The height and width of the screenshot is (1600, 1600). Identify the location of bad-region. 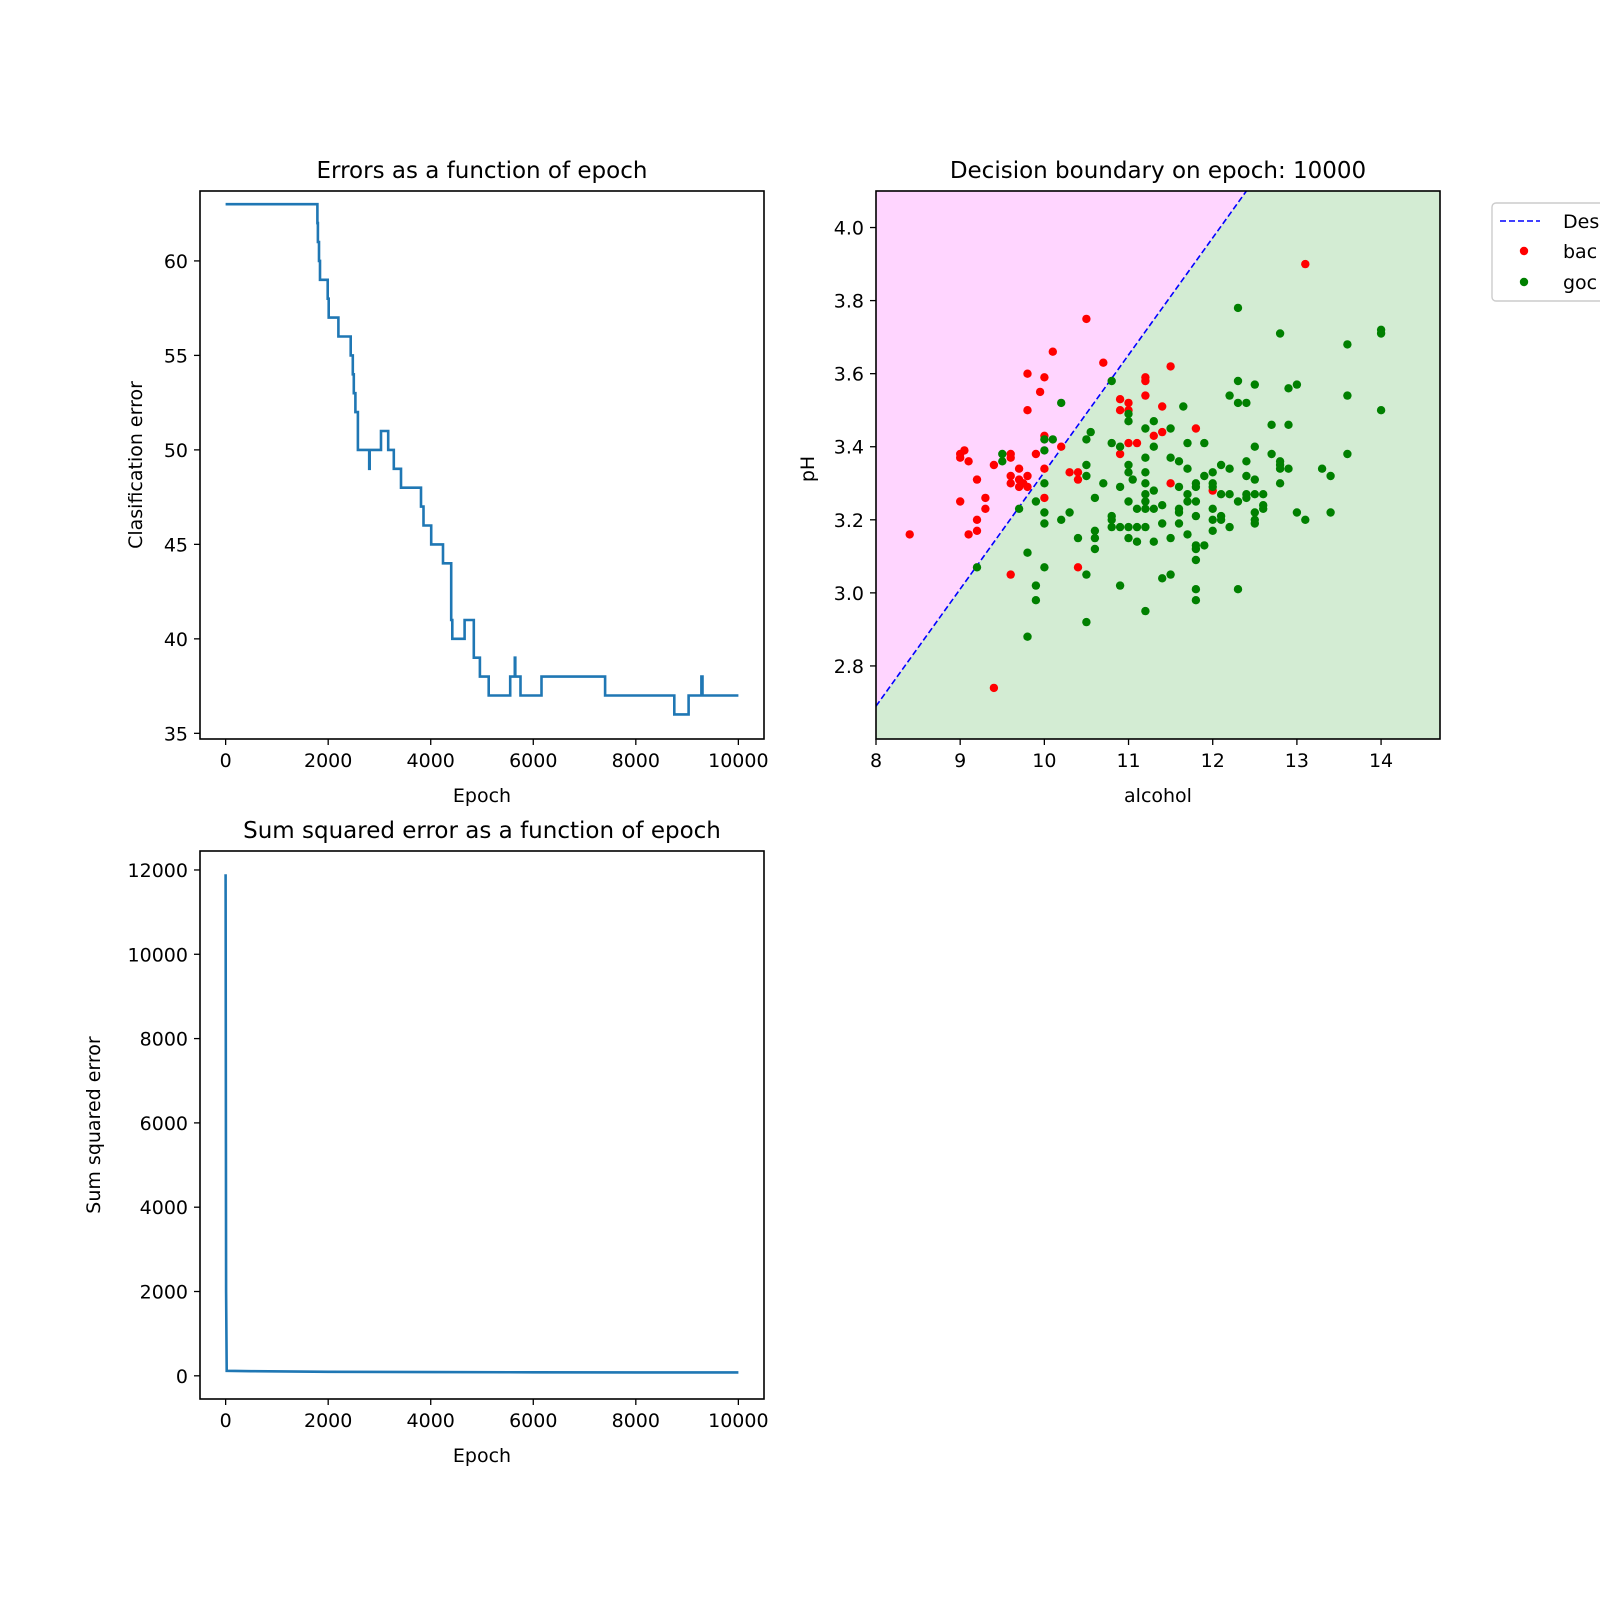
(1061, 449).